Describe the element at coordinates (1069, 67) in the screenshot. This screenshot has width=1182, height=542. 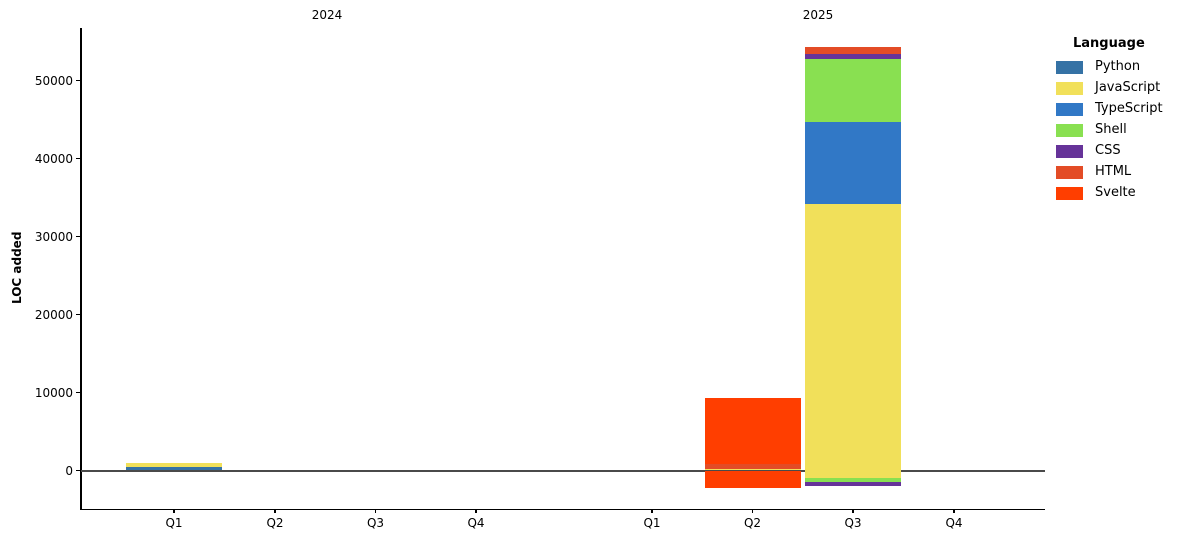
I see `legend-swatch-python` at that location.